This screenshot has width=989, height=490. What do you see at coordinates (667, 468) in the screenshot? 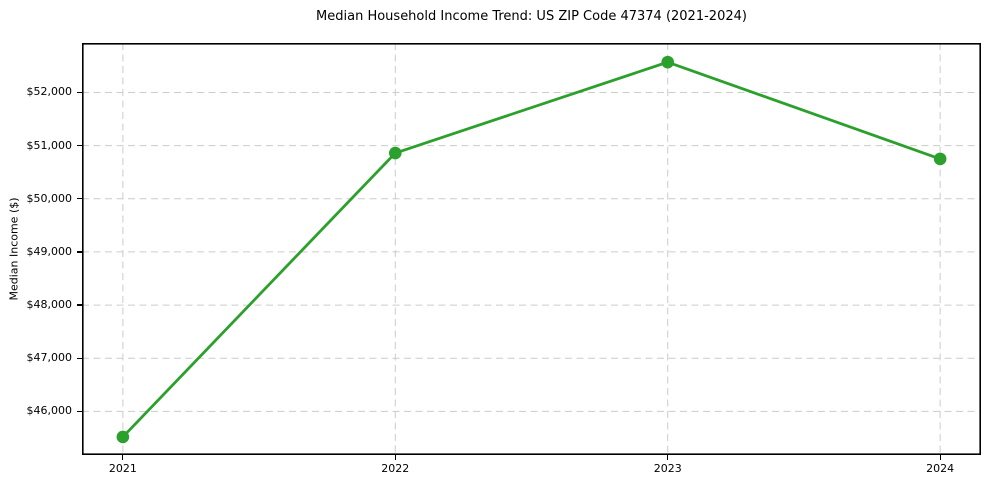
I see `x-tick-label: 2023` at bounding box center [667, 468].